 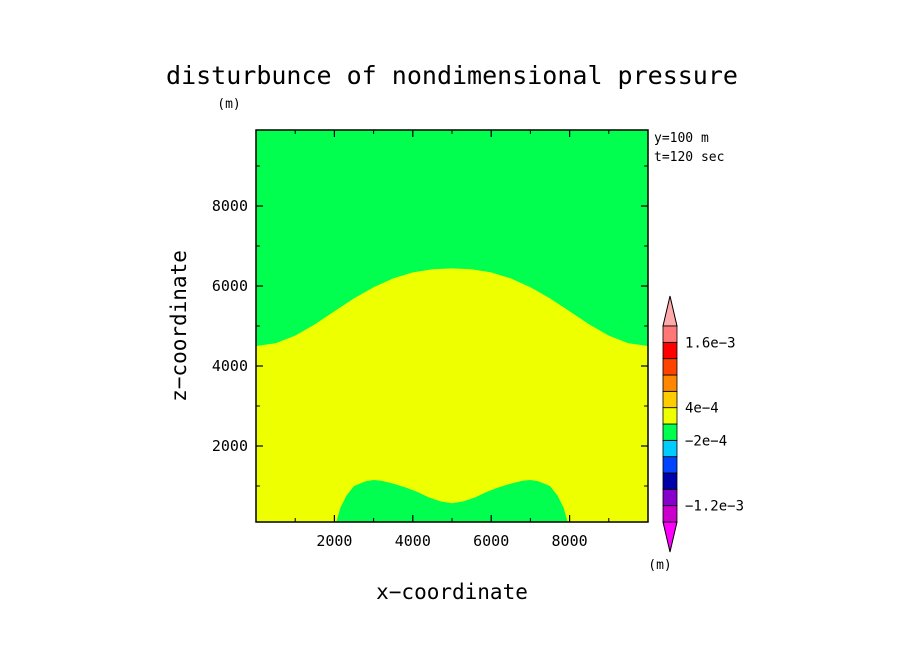 What do you see at coordinates (659, 565) in the screenshot?
I see `colorbar-unit-label: (m)` at bounding box center [659, 565].